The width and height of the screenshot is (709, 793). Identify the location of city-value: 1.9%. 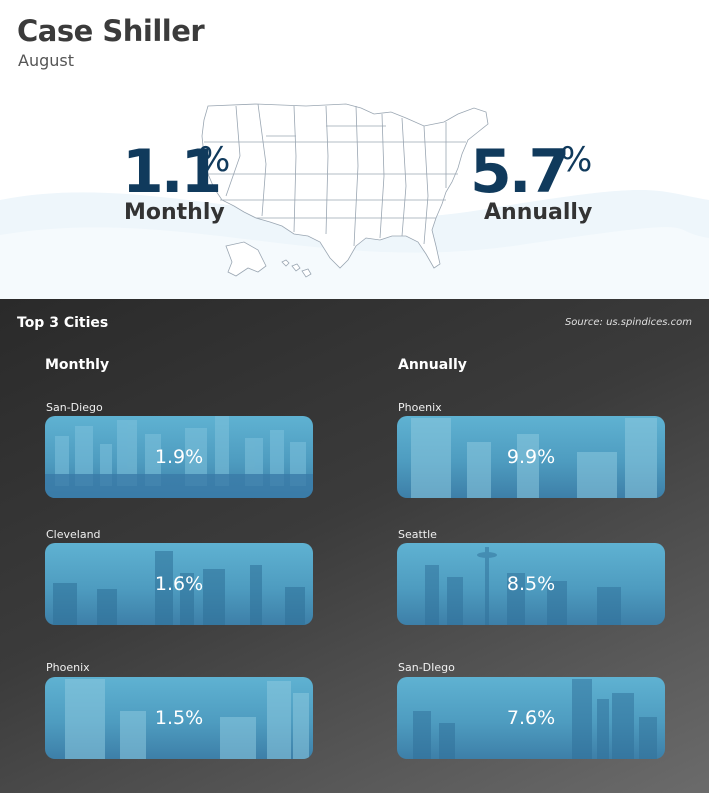
(179, 457).